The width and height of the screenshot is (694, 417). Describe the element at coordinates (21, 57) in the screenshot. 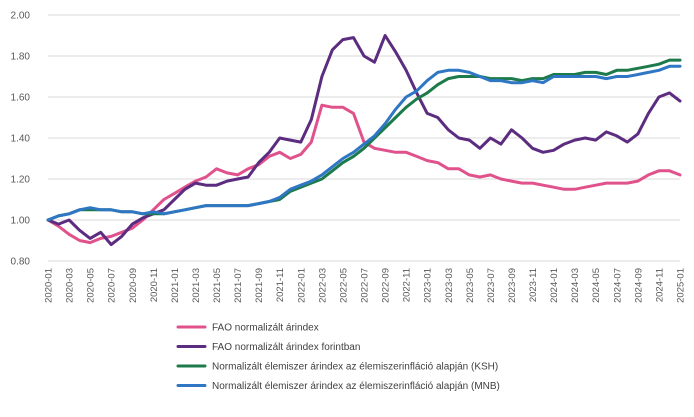

I see `y-tick-label: 1.80` at that location.